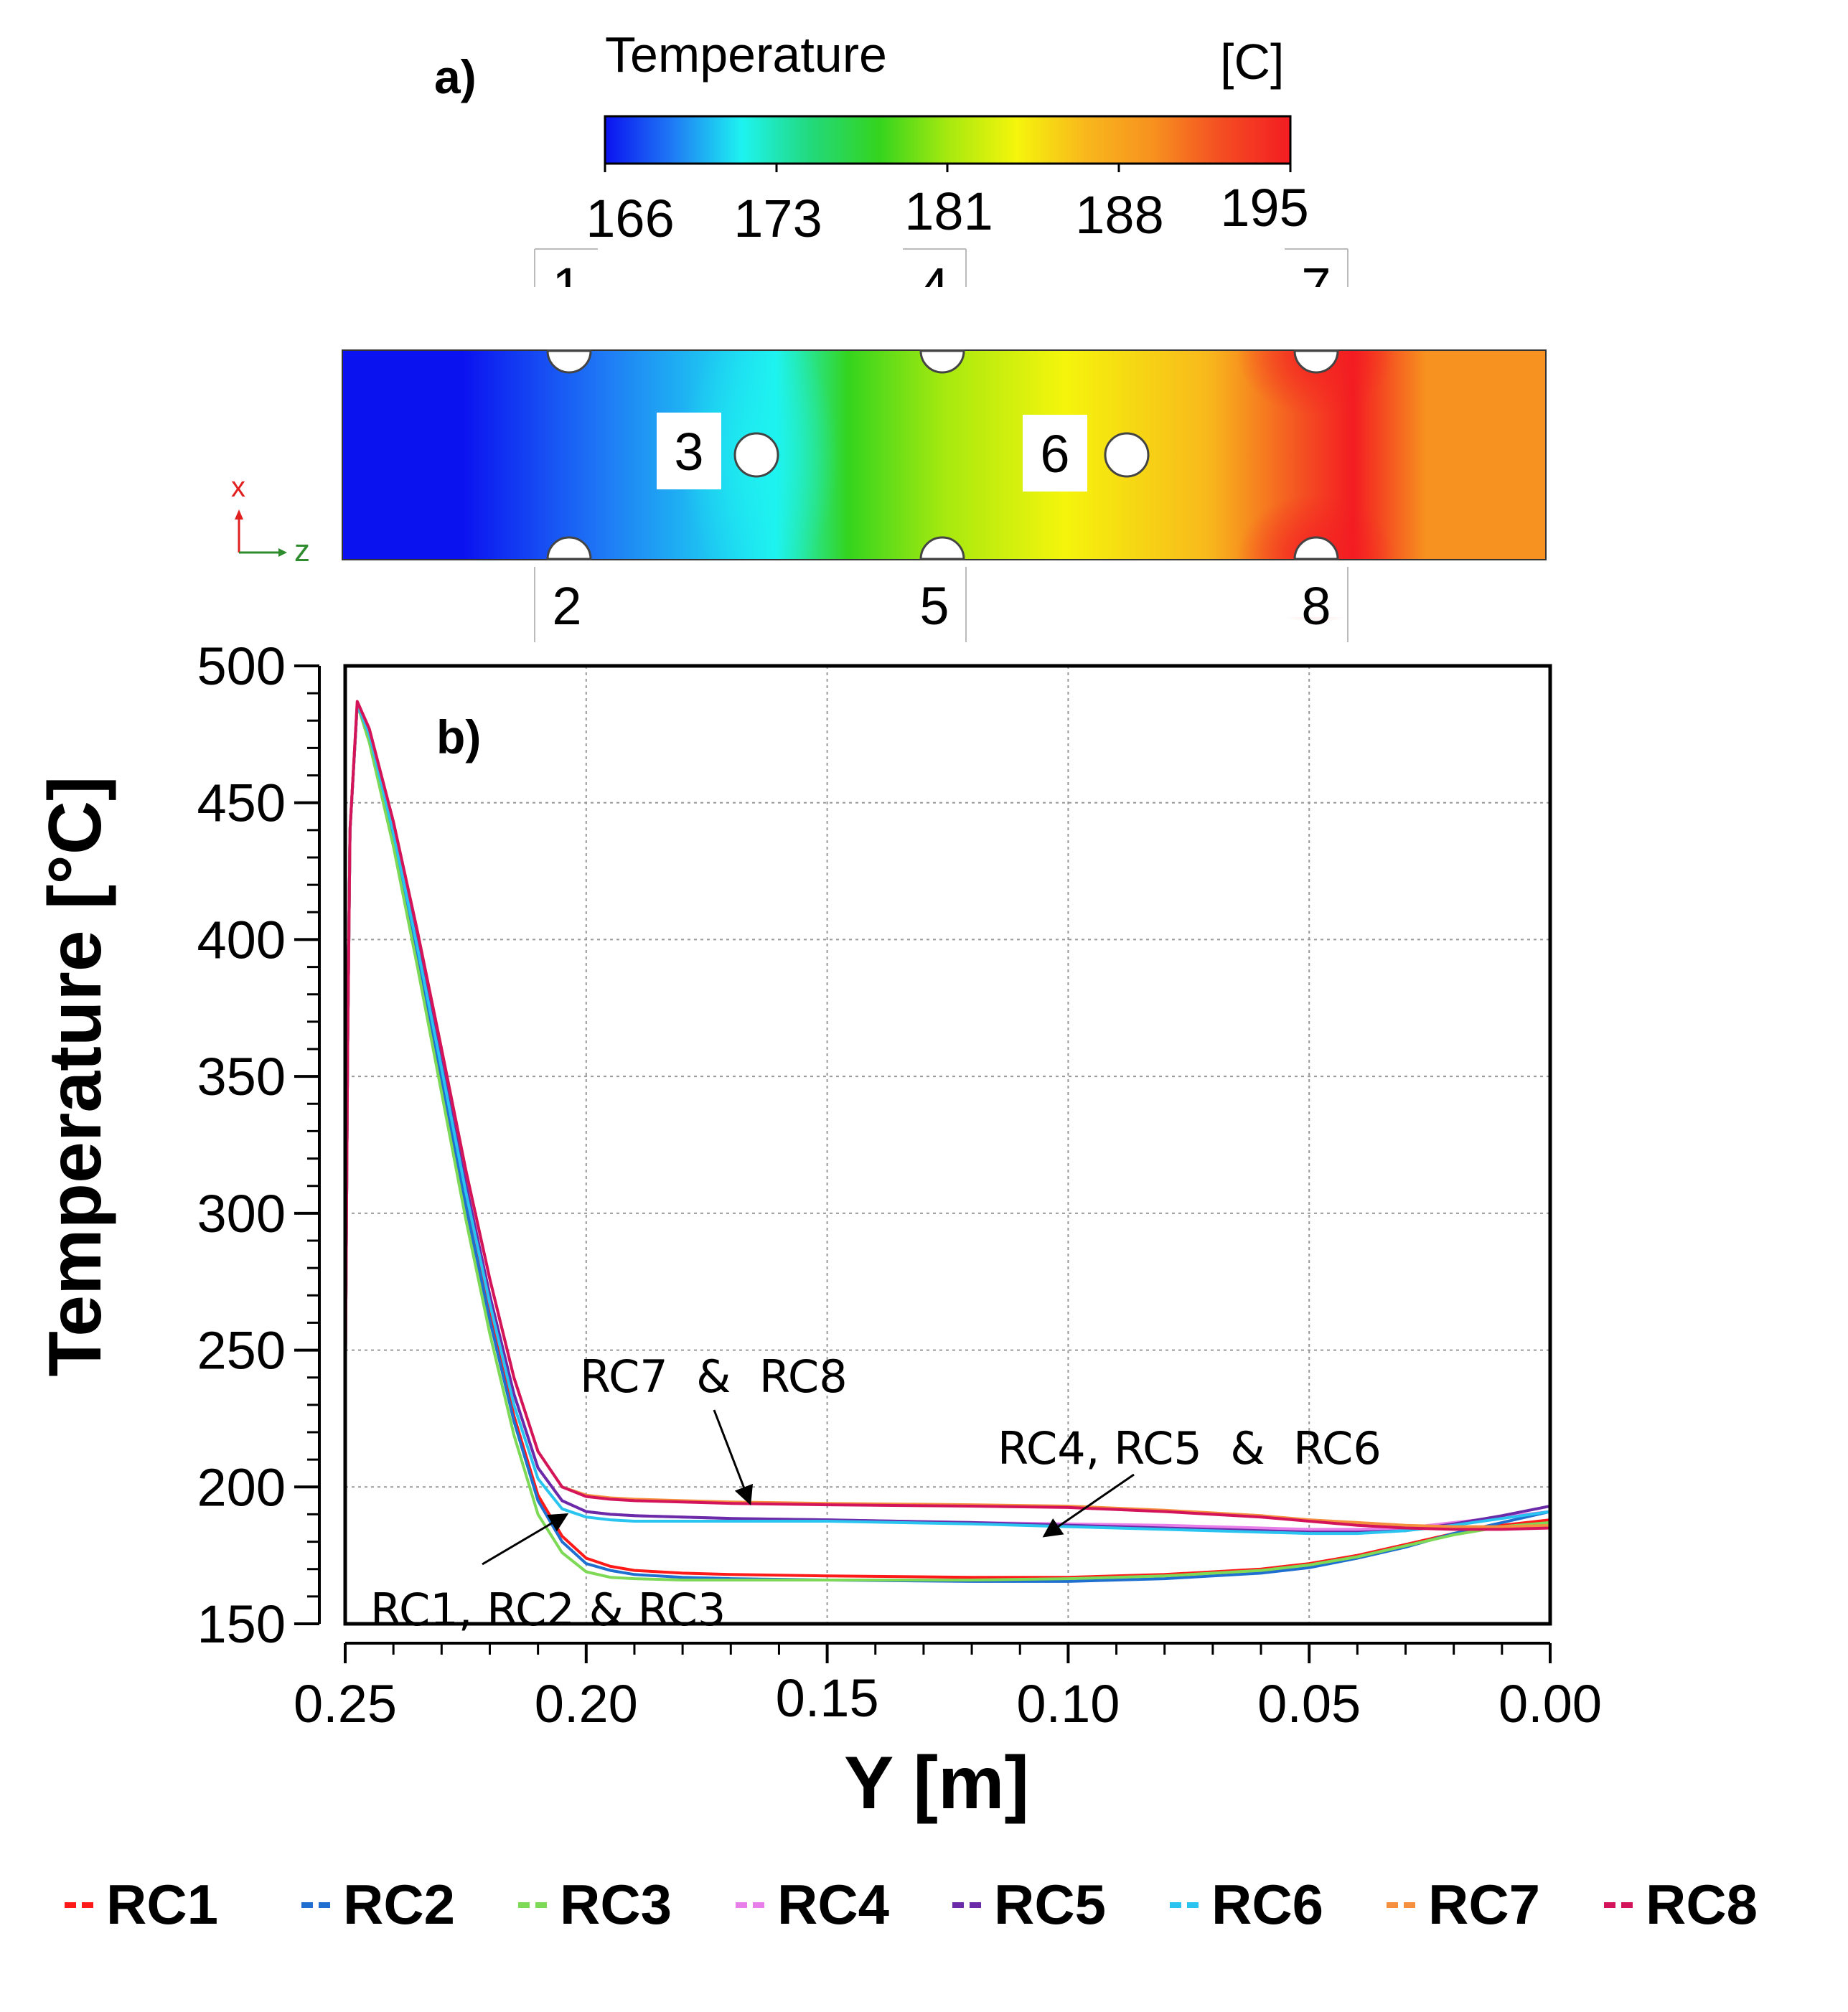 The width and height of the screenshot is (1848, 2012). Describe the element at coordinates (948, 140) in the screenshot. I see `colorbar` at that location.